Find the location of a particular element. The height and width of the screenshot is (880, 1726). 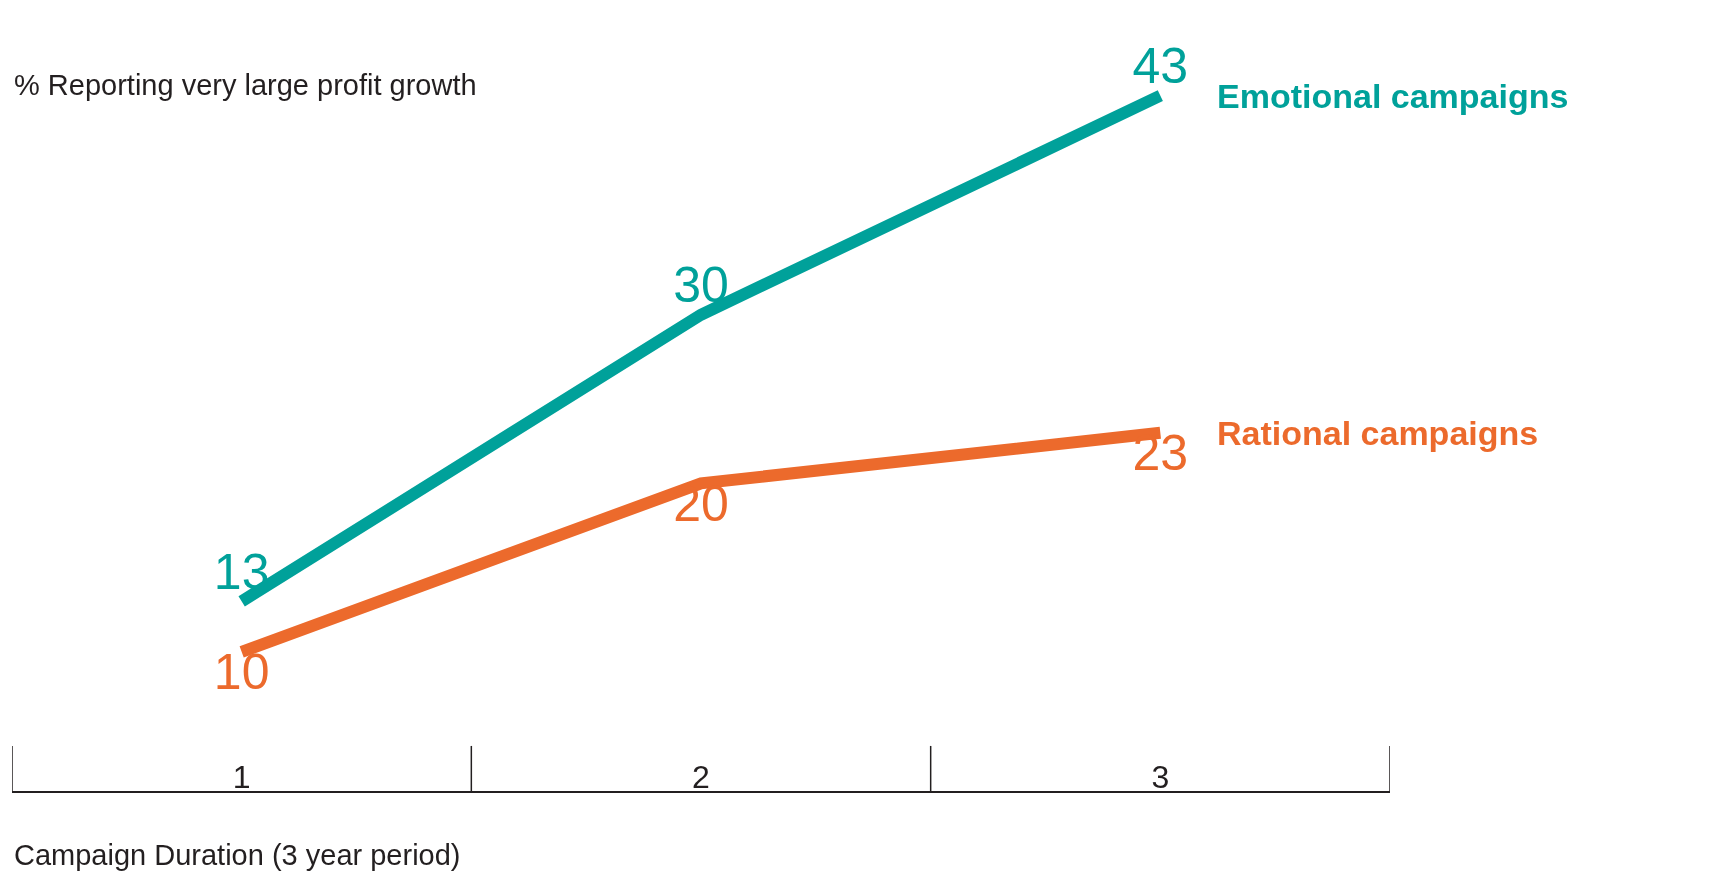

series-label: Rational campaigns is located at coordinates (1378, 433).